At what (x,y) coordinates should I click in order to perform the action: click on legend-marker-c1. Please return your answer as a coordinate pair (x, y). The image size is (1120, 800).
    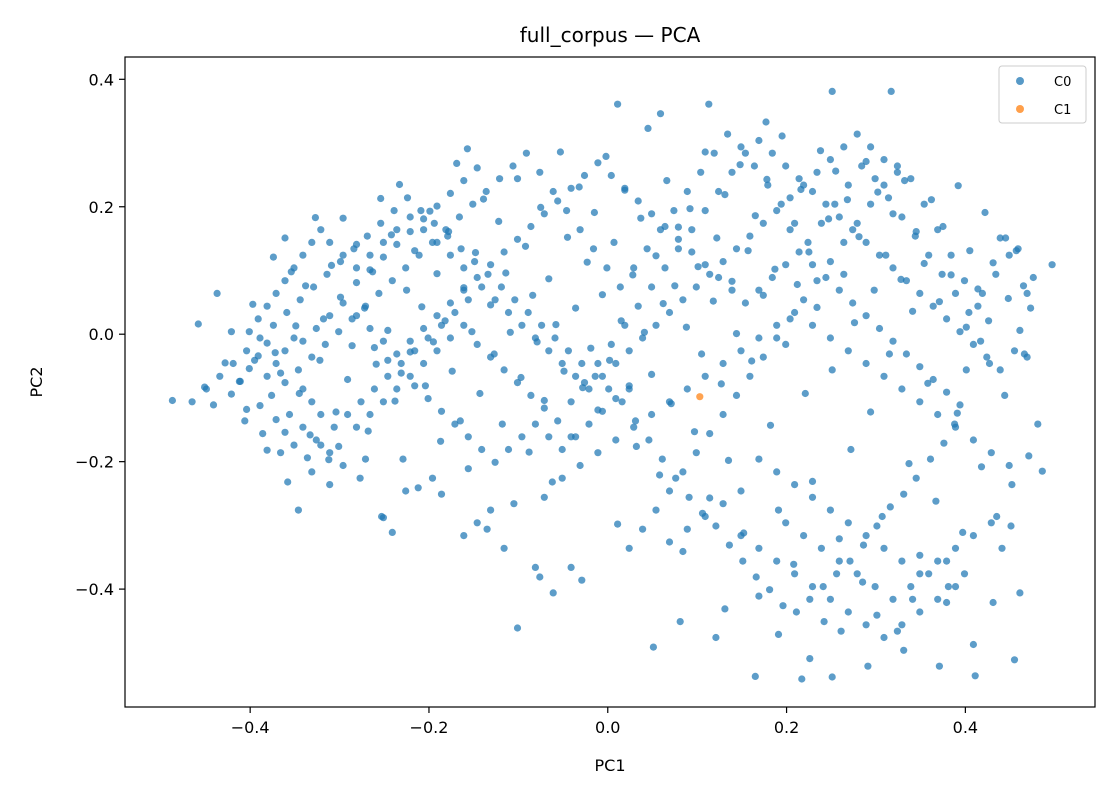
    Looking at the image, I should click on (1020, 109).